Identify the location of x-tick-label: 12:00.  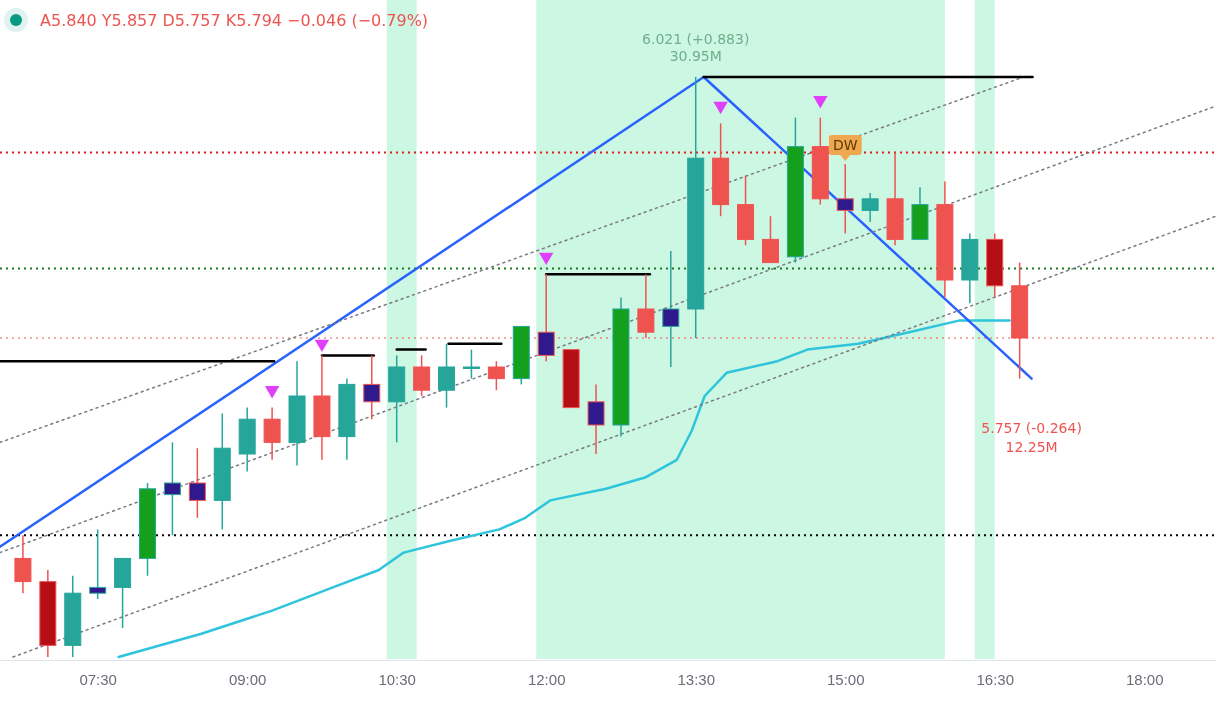
(546, 679).